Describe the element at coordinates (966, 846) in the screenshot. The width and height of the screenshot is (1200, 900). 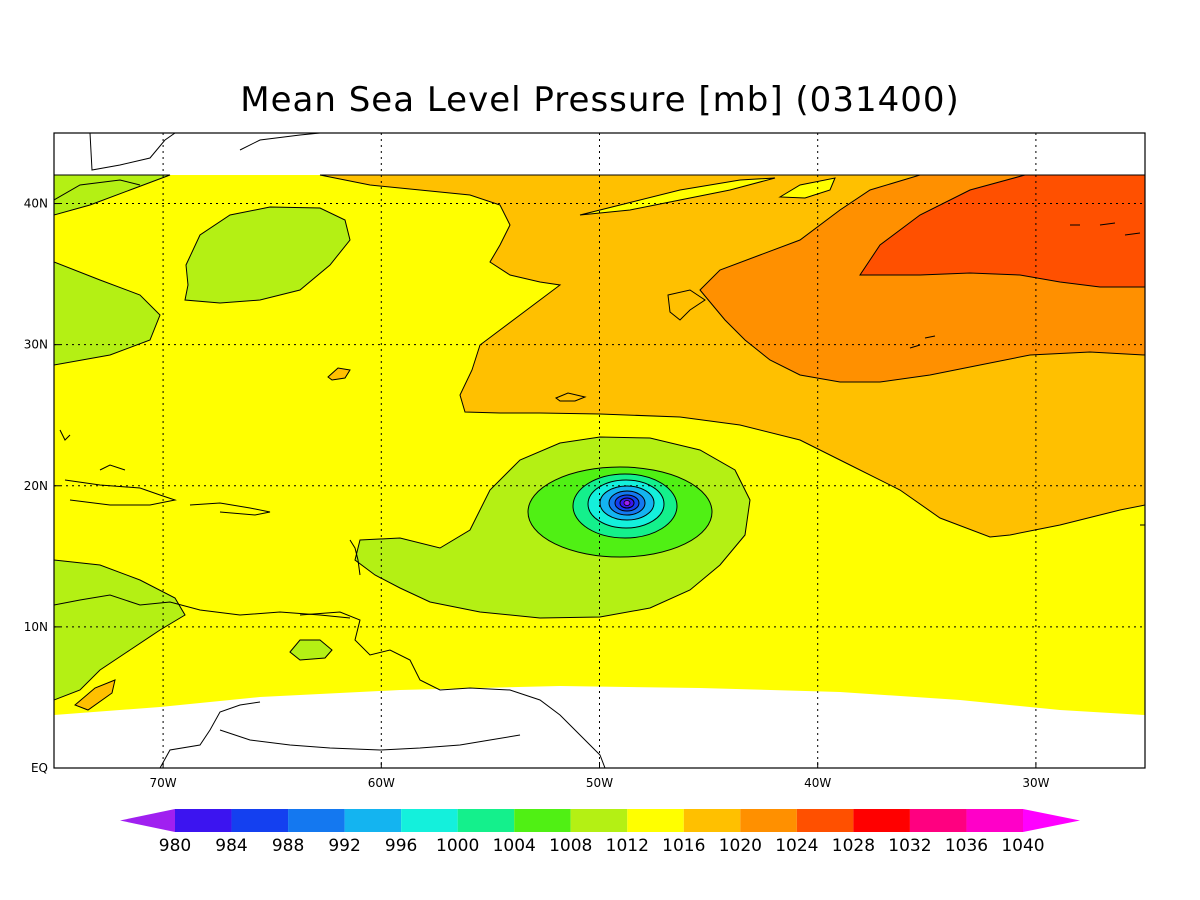
I see `colorbar-label: 1036` at that location.